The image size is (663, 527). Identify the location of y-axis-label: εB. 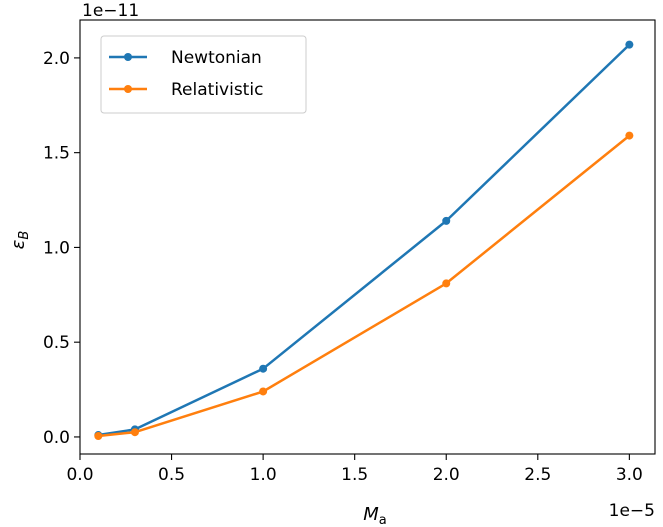
(20, 240).